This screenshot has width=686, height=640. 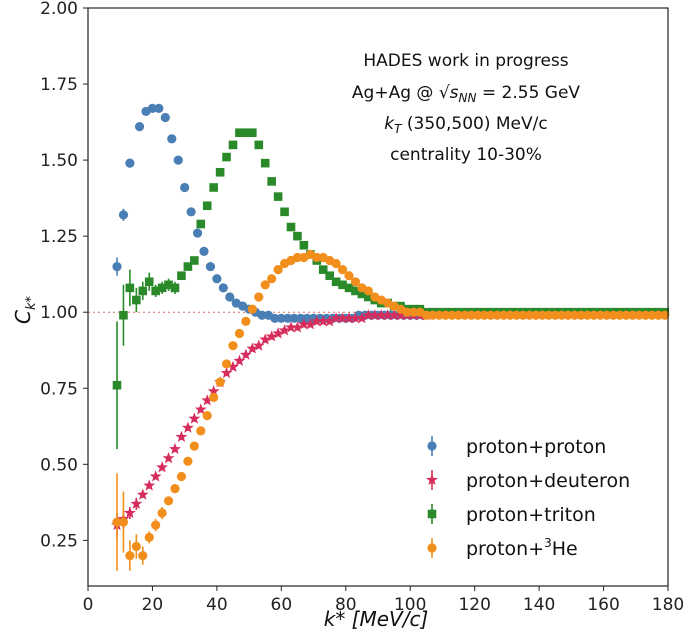 What do you see at coordinates (536, 447) in the screenshot?
I see `legend-label: proton+proton` at bounding box center [536, 447].